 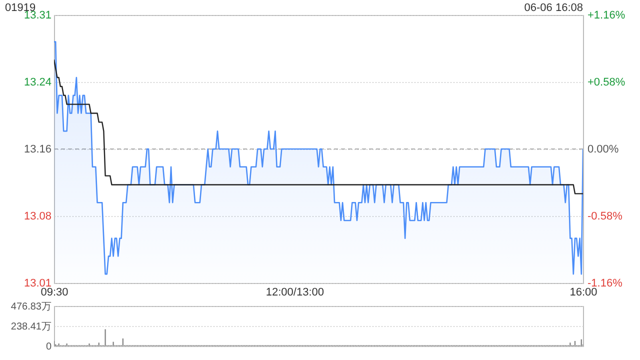 I want to click on y-tick-label: 238.41万, so click(x=31, y=327).